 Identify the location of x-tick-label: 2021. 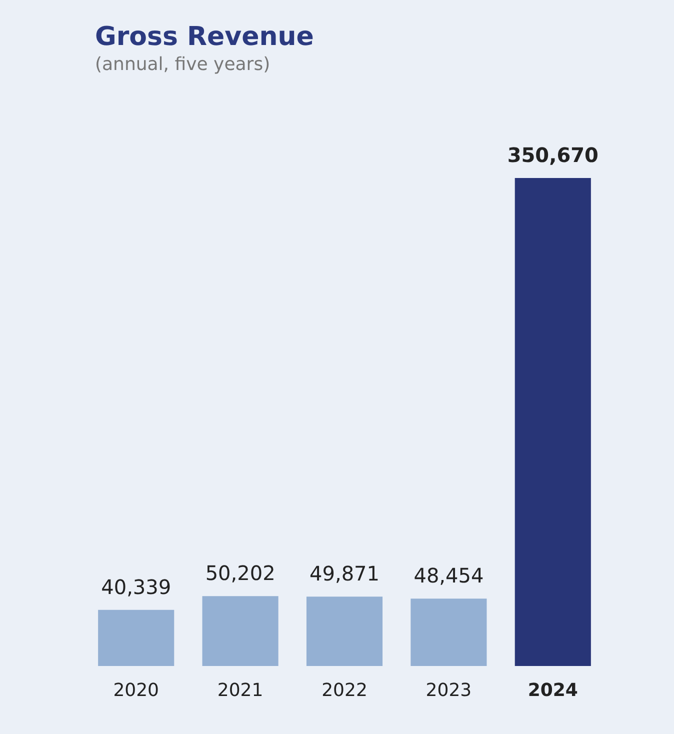
(240, 690).